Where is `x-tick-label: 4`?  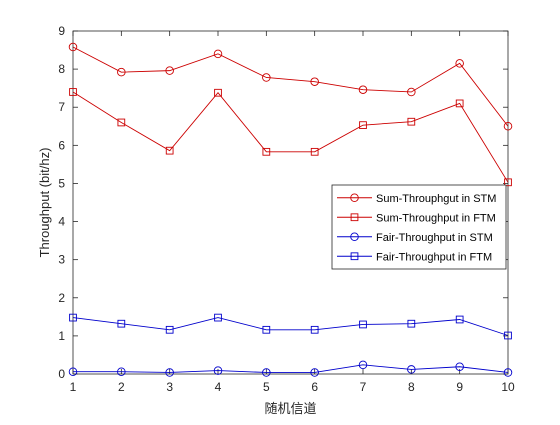
x-tick-label: 4 is located at coordinates (218, 387).